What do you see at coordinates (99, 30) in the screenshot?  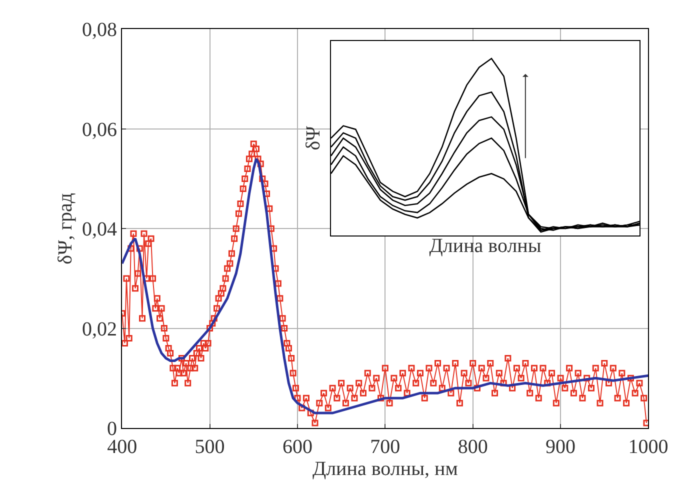 I see `y-tick-label: 0,08` at bounding box center [99, 30].